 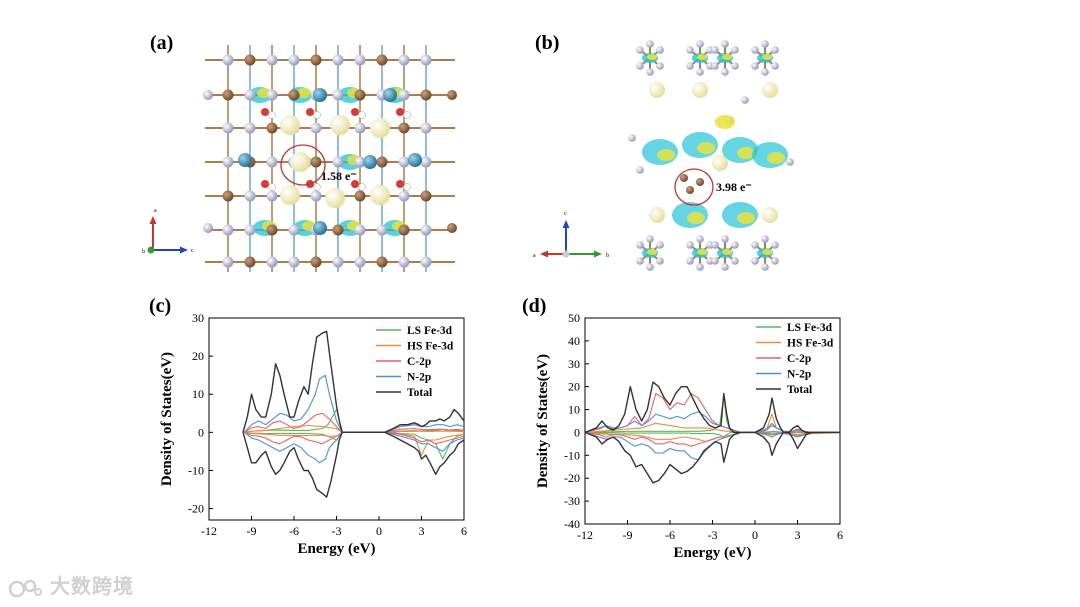 I want to click on series-line-c-2p-up, so click(x=354, y=422).